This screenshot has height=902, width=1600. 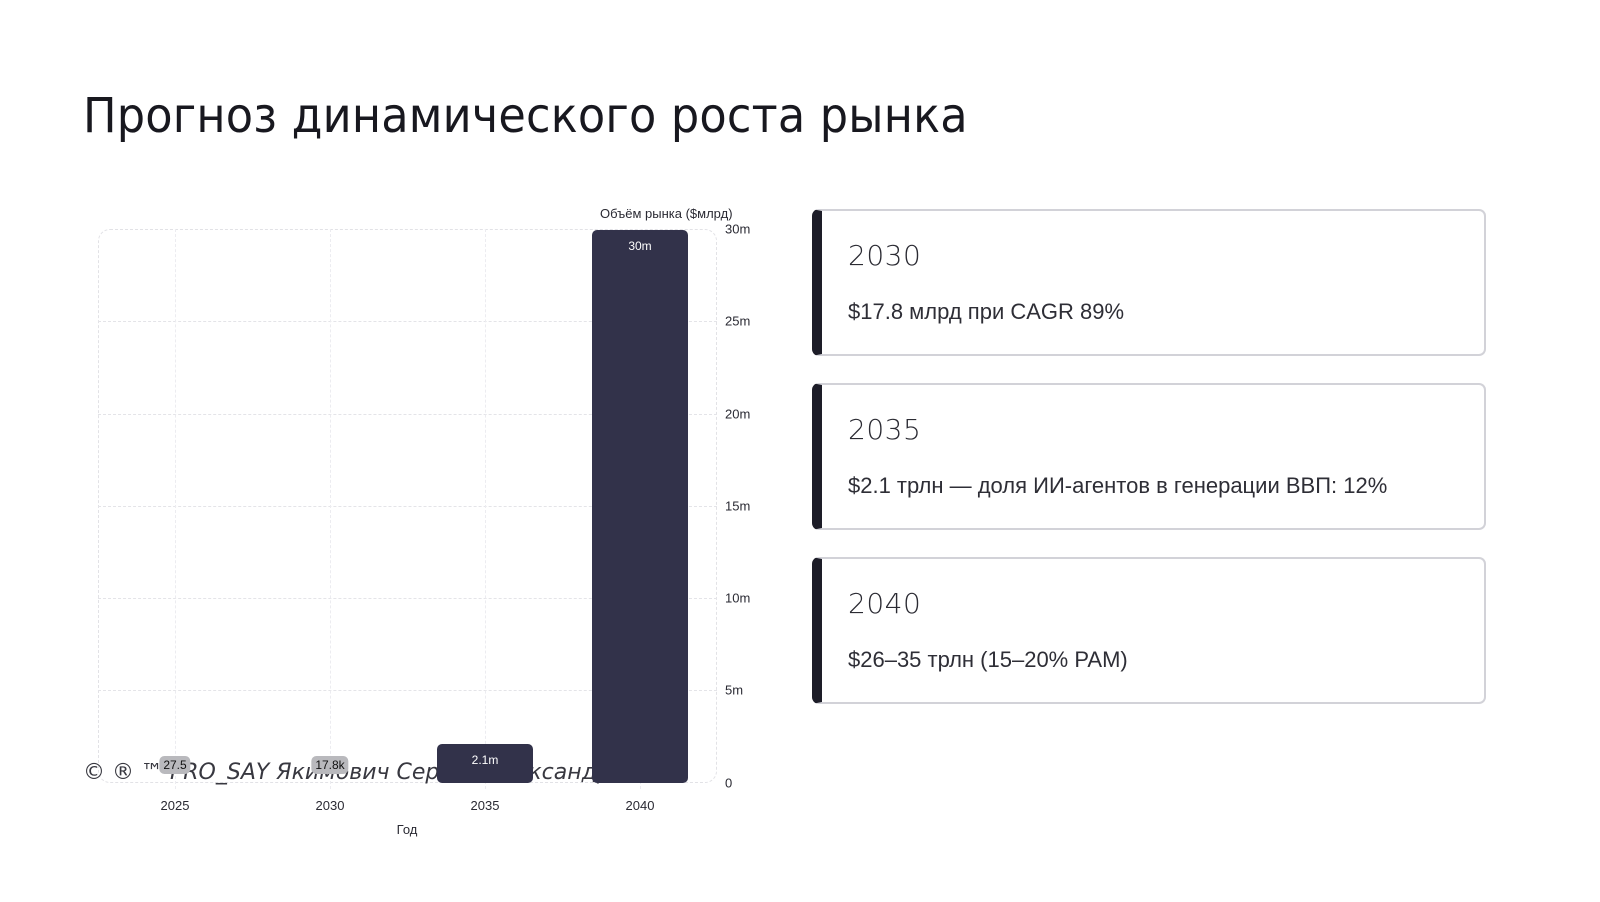 I want to click on bar-value-label: 30m, so click(x=640, y=246).